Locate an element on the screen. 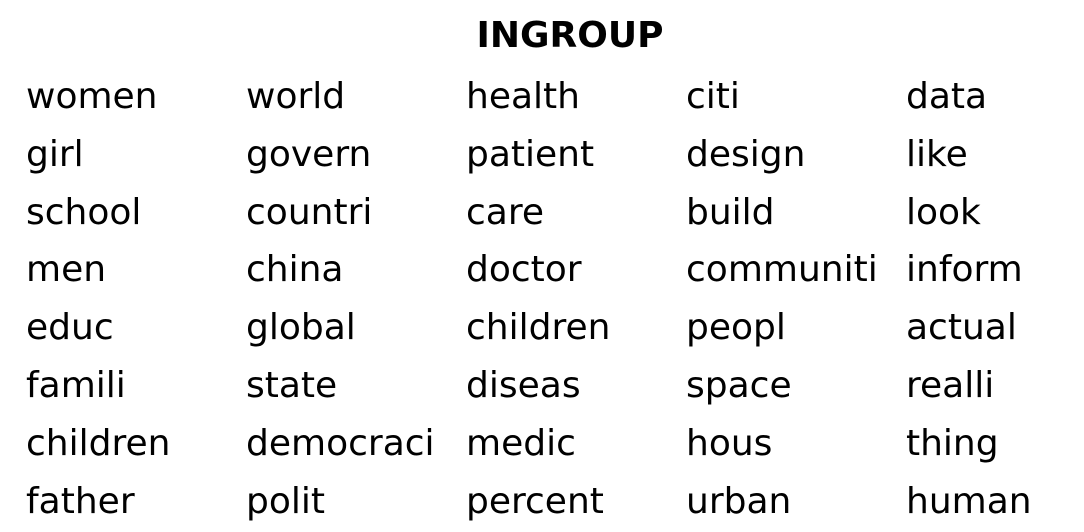  word-cell: girl is located at coordinates (55, 154).